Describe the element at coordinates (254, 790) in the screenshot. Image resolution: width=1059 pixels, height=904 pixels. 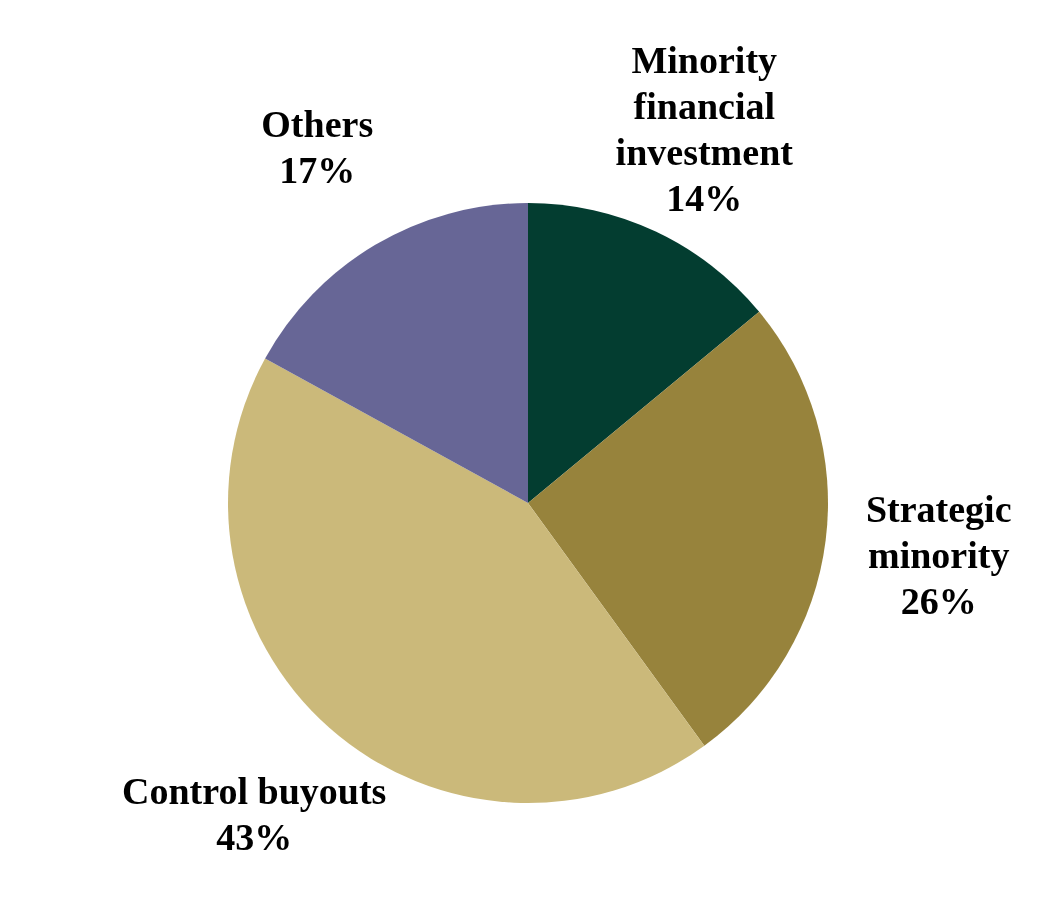
I see `slice-label: Control buyouts` at that location.